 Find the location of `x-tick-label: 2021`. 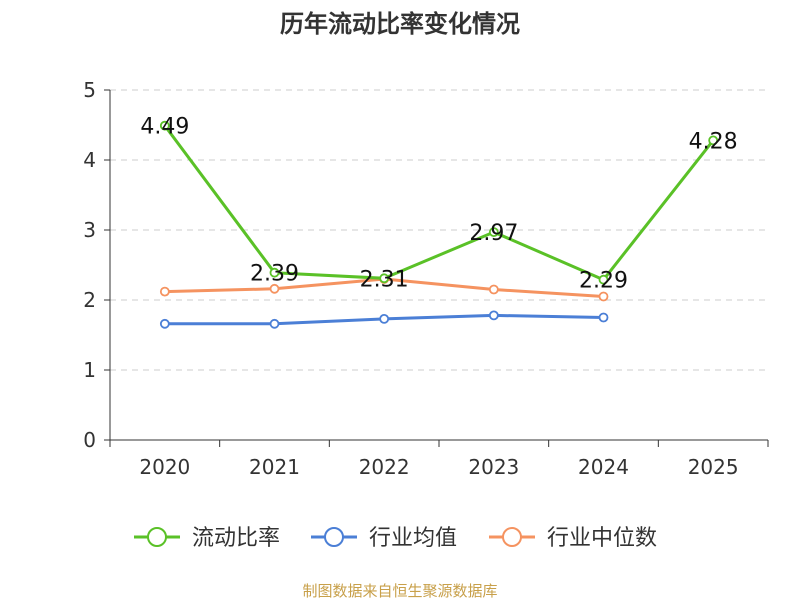

x-tick-label: 2021 is located at coordinates (274, 467).